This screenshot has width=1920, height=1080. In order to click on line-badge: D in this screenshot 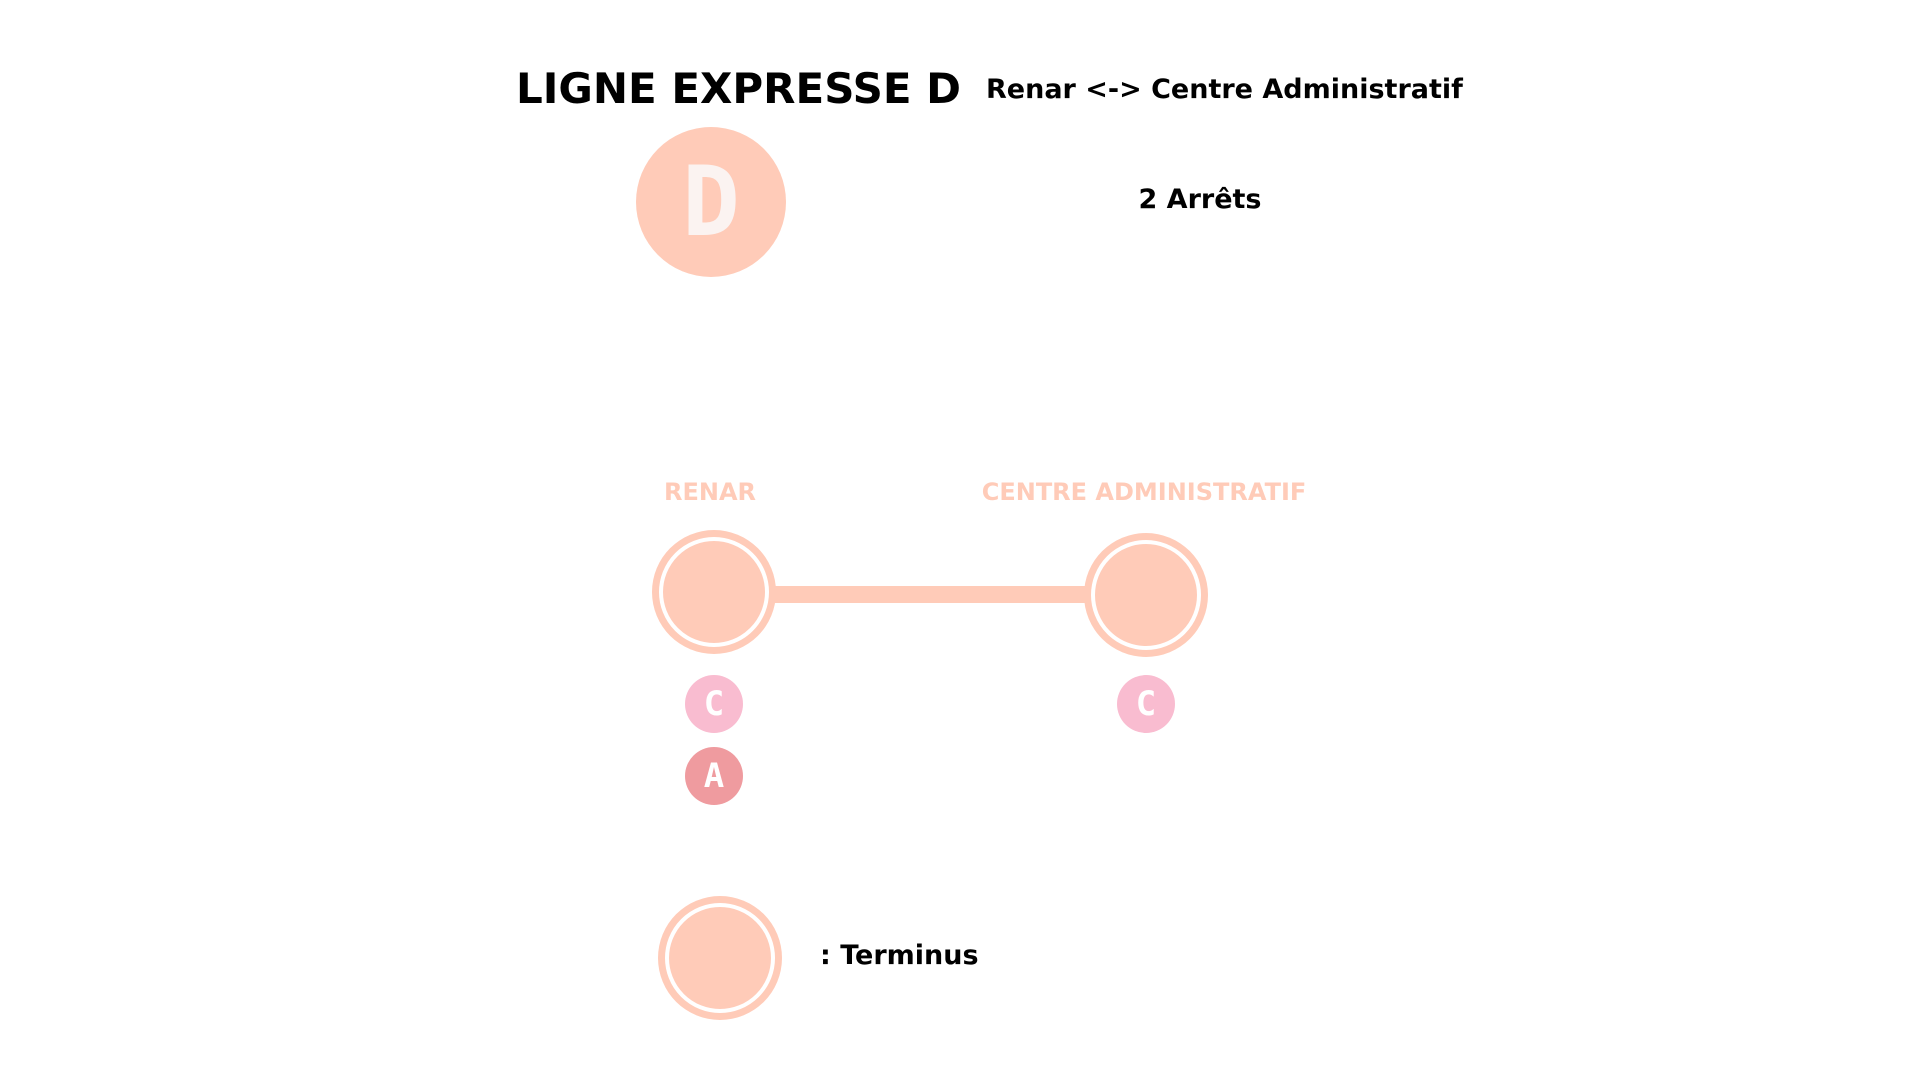, I will do `click(711, 202)`.